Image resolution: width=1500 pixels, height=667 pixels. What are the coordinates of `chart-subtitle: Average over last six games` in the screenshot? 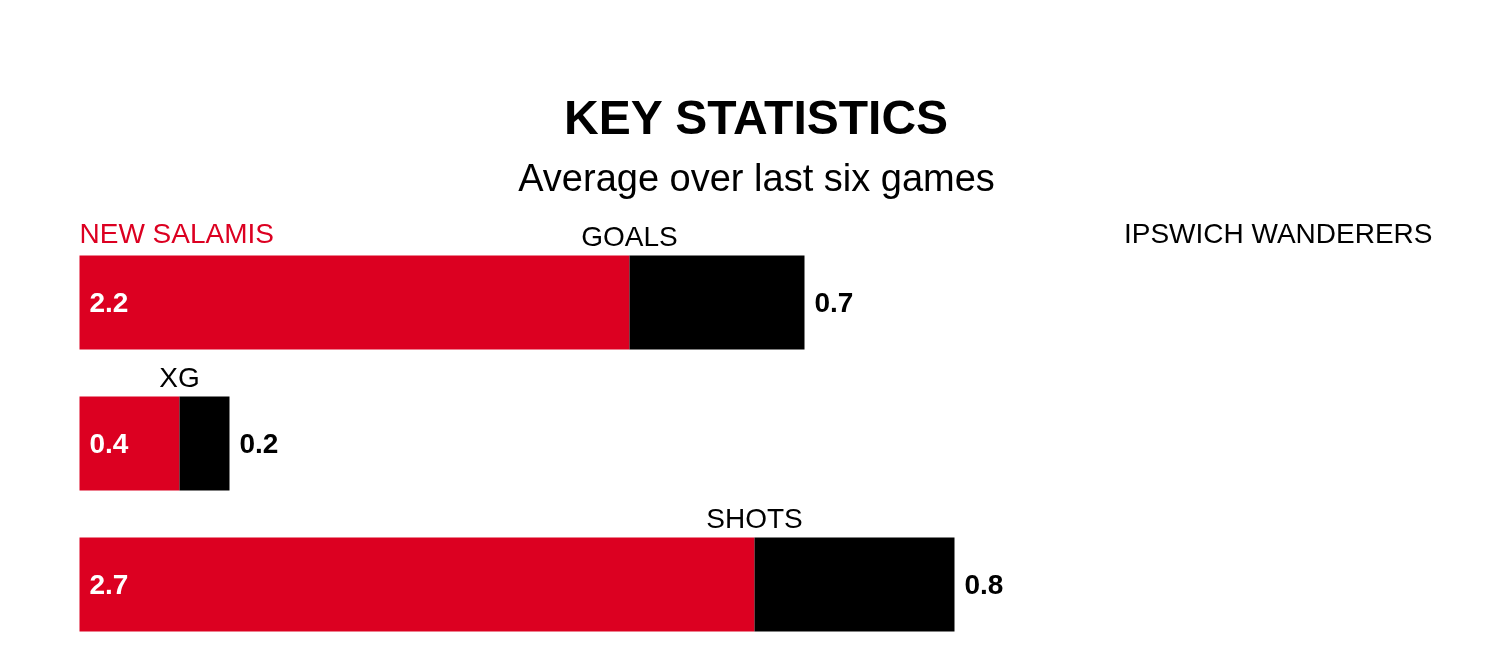 It's located at (756, 177).